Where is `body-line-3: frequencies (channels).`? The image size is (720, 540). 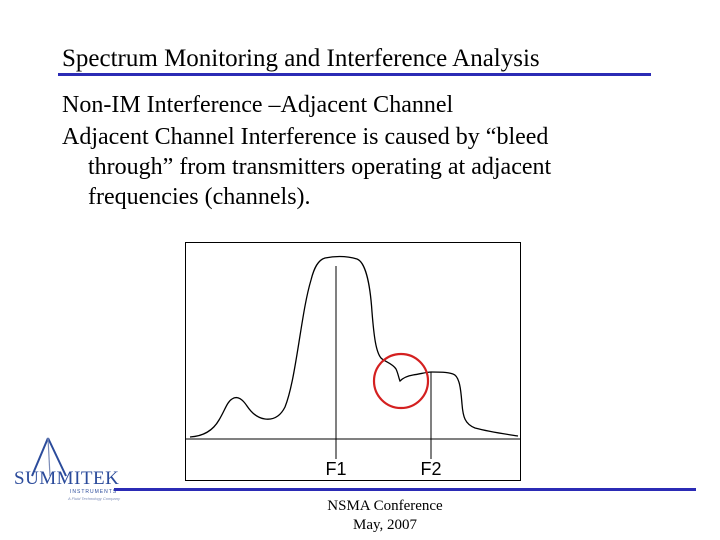
body-line-3: frequencies (channels). is located at coordinates (199, 197).